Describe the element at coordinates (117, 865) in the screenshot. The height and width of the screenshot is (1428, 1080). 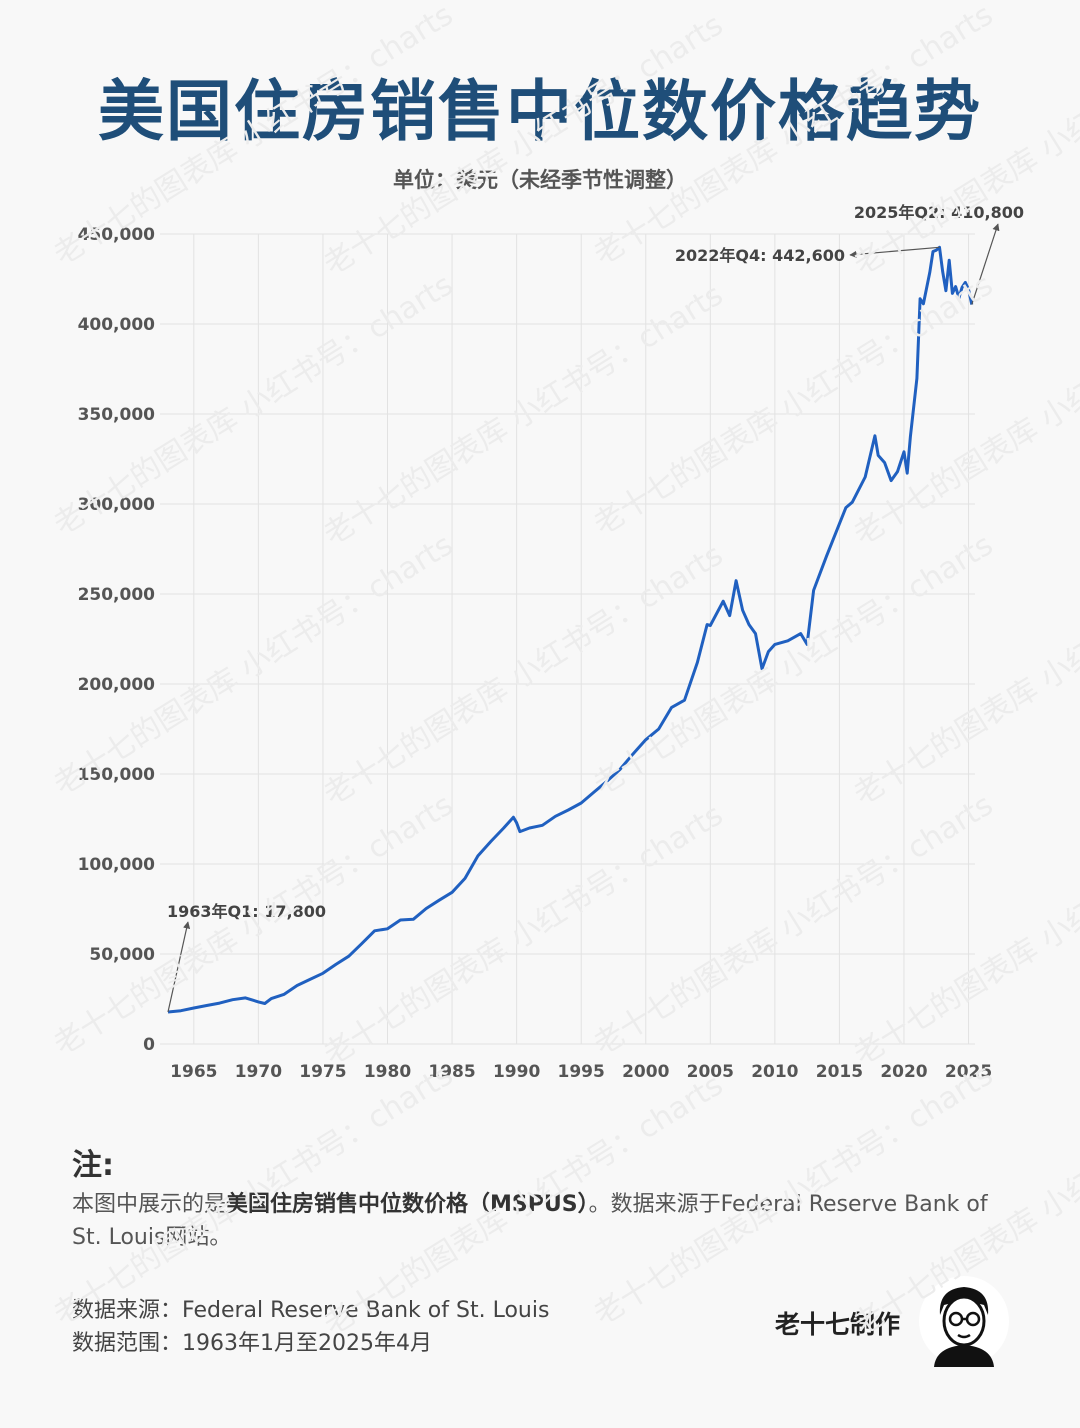
I see `y-tick-label: 100,000` at that location.